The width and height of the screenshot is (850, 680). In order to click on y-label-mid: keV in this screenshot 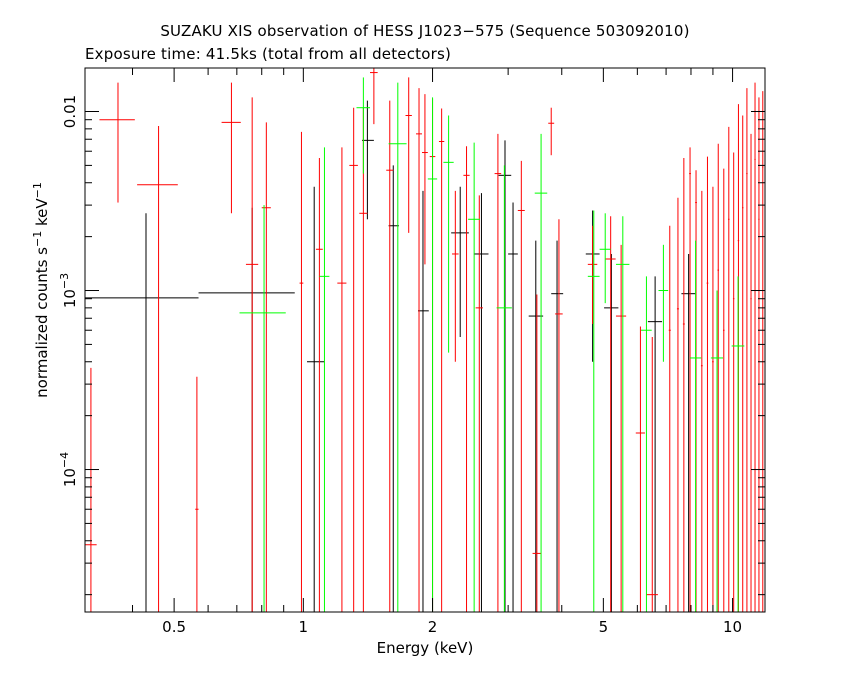, I will do `click(42, 214)`.